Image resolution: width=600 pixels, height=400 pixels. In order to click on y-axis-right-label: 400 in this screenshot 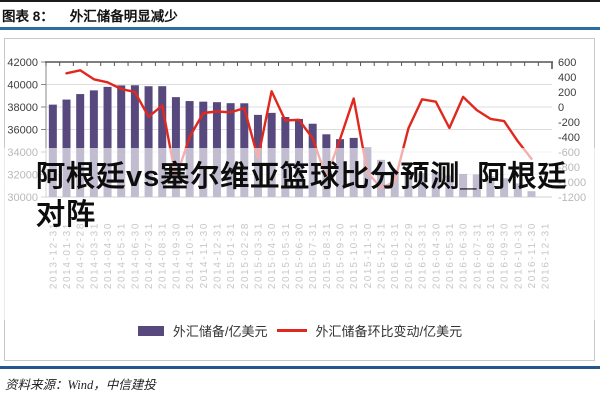, I will do `click(567, 78)`.